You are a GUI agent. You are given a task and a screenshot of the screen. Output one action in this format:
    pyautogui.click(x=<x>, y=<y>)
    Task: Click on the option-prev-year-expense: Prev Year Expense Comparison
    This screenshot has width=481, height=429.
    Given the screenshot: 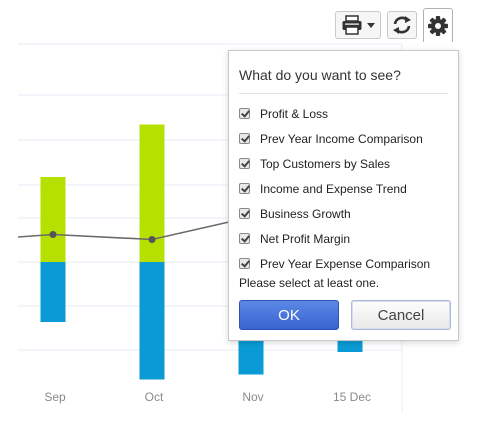 What is the action you would take?
    pyautogui.click(x=334, y=263)
    